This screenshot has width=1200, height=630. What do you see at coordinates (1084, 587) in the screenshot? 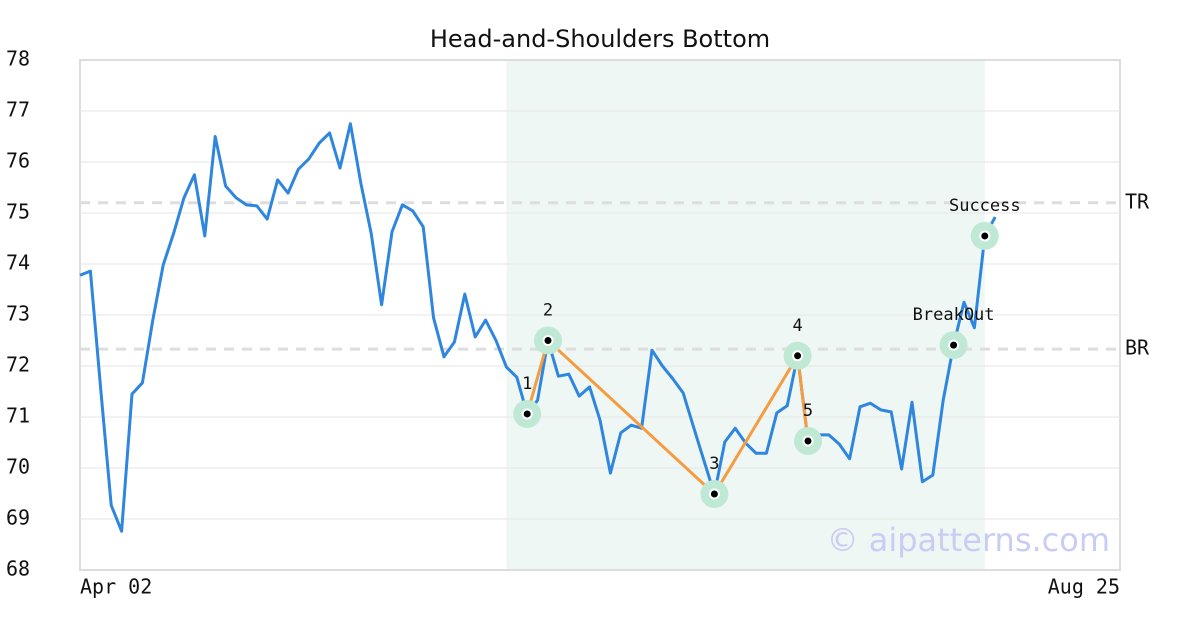
I see `x-tick-label: Aug 25` at bounding box center [1084, 587].